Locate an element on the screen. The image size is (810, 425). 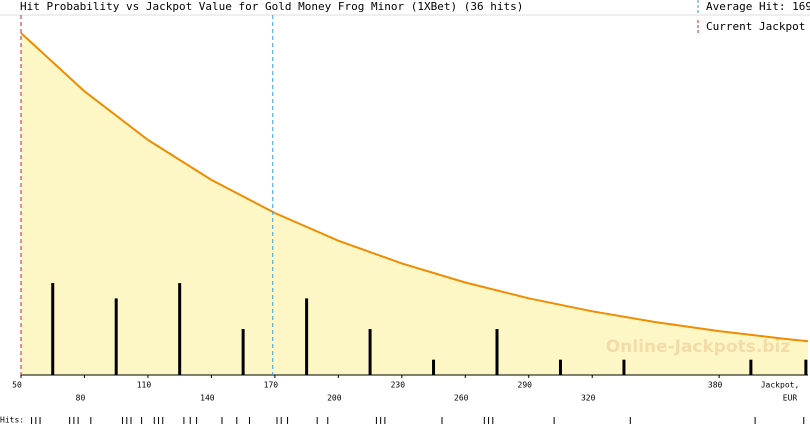
x-tick-label: 50 is located at coordinates (17, 385).